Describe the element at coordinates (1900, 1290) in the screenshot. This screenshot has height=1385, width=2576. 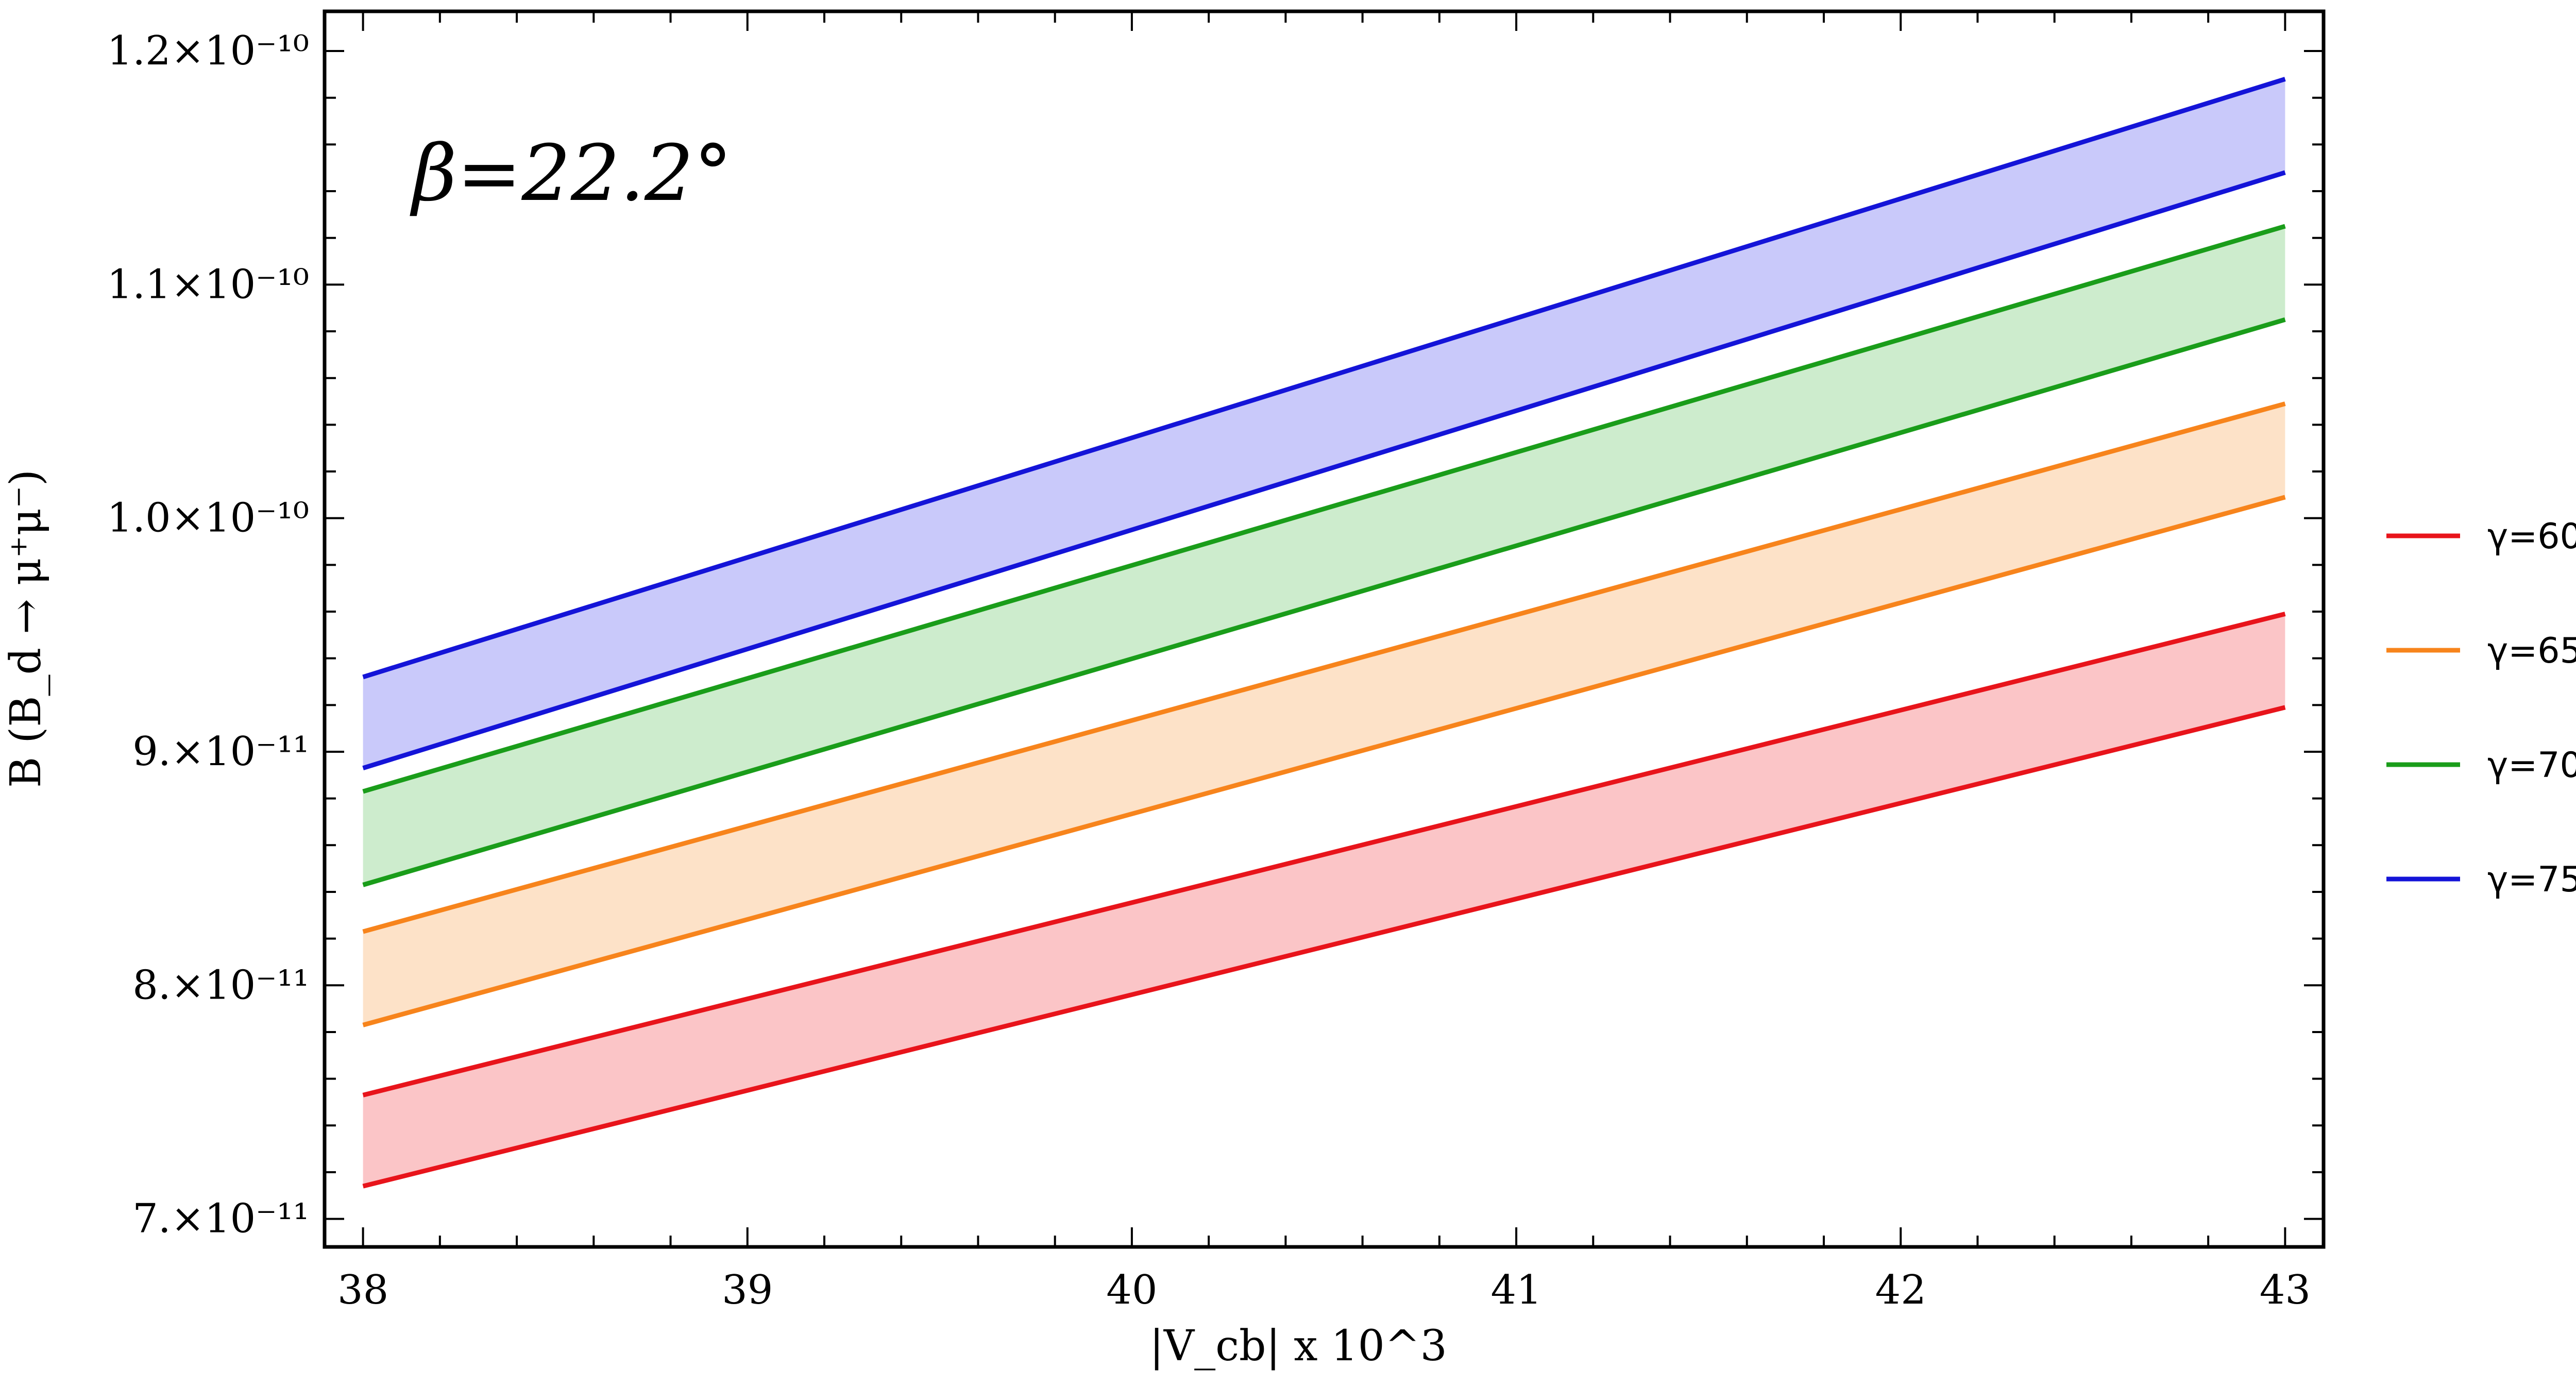
I see `x-tick-label-4: 42` at that location.